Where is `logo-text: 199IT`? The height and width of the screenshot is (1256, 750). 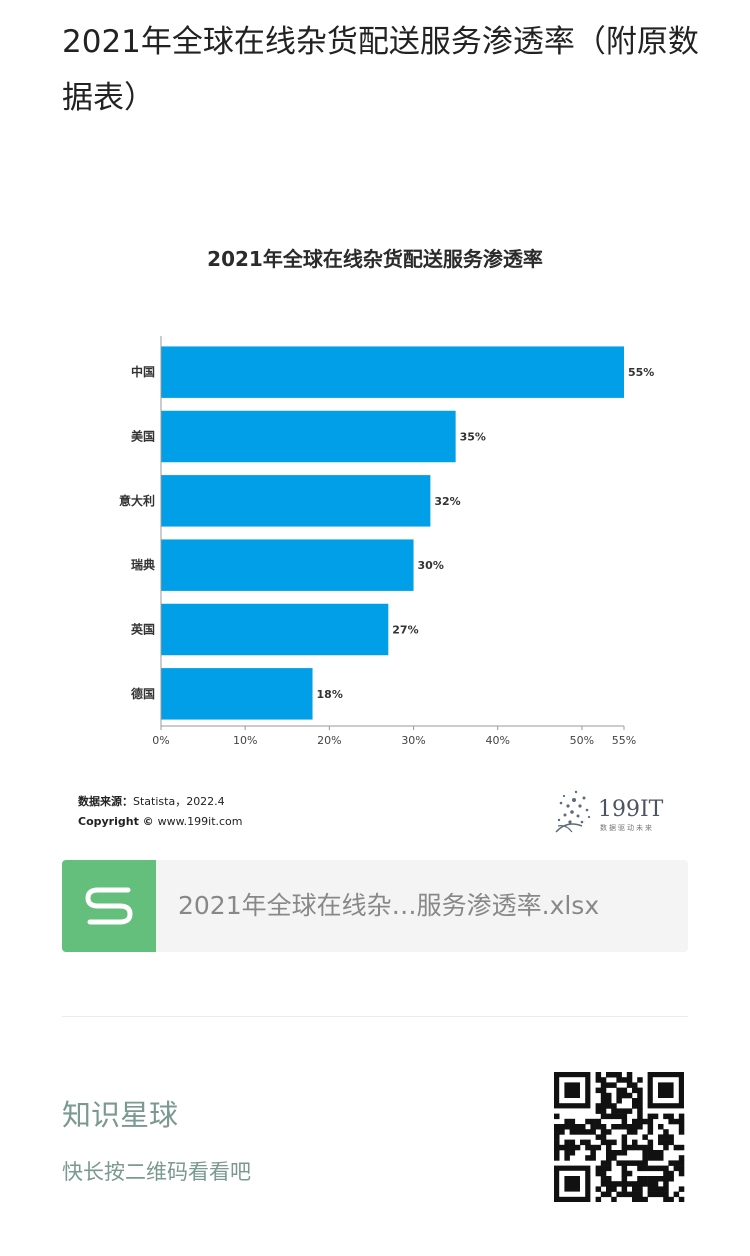
logo-text: 199IT is located at coordinates (631, 809).